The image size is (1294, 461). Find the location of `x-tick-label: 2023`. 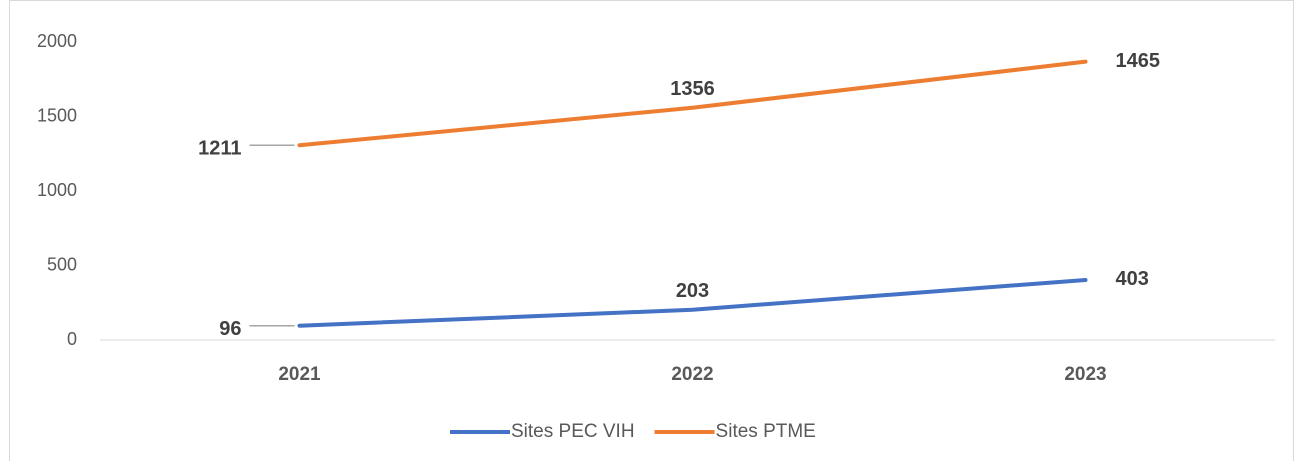

x-tick-label: 2023 is located at coordinates (1085, 374).